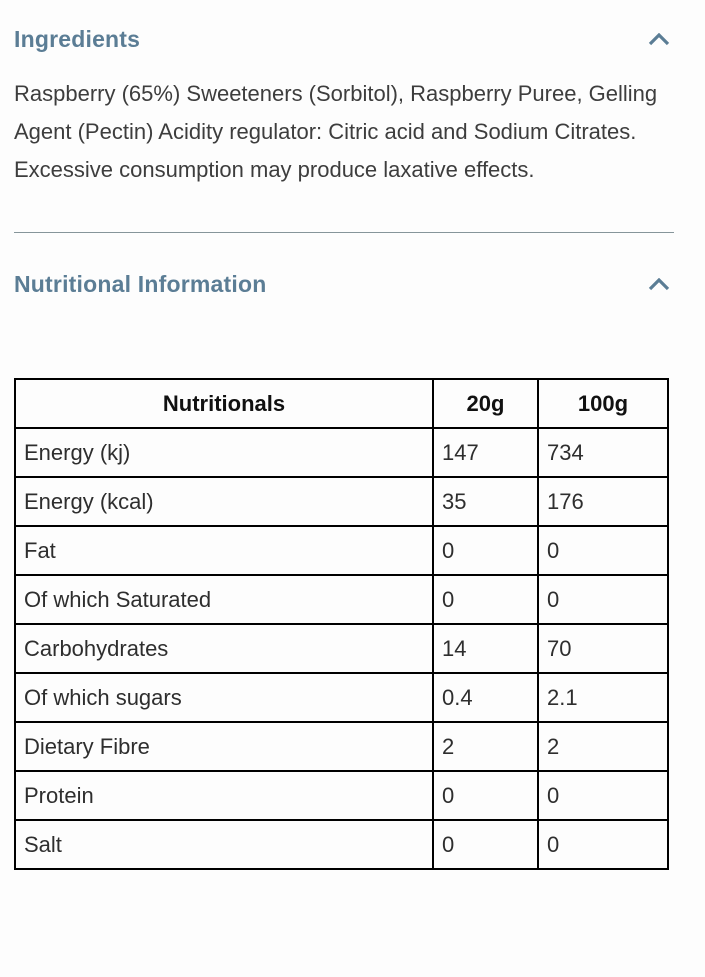 Image resolution: width=705 pixels, height=977 pixels. Describe the element at coordinates (224, 599) in the screenshot. I see `nutrient-label: Of which Saturated` at that location.